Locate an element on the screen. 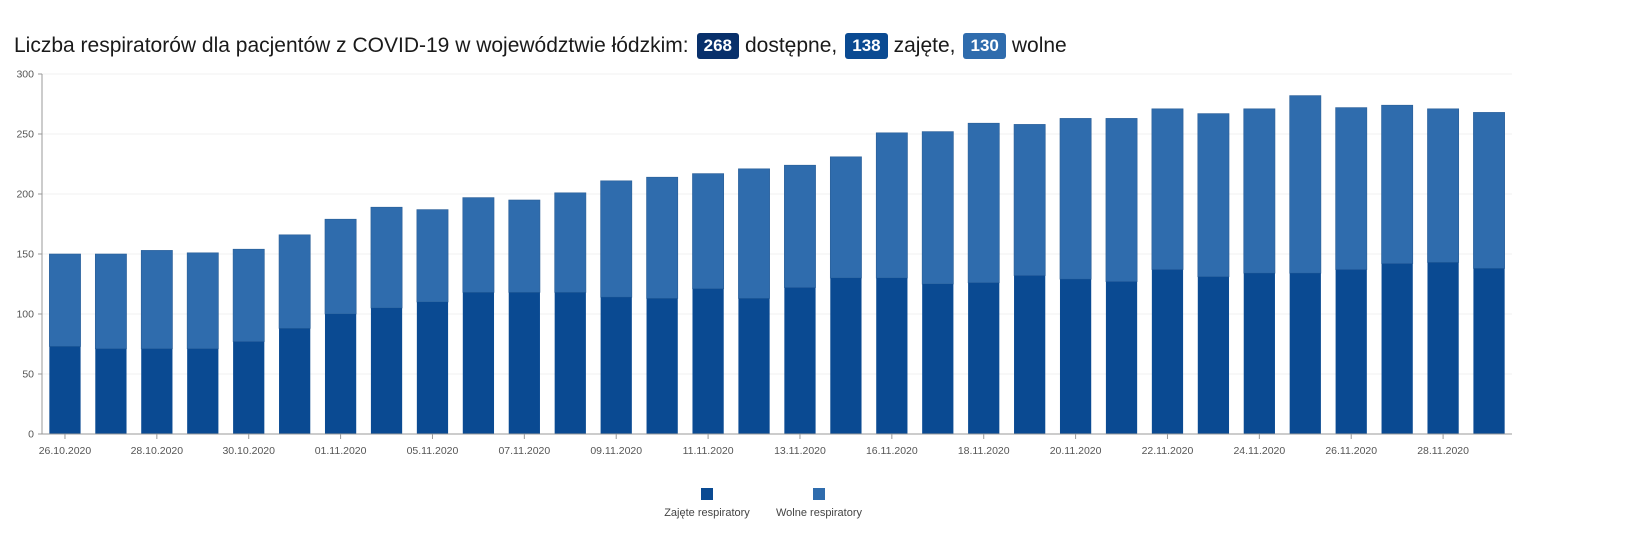 The height and width of the screenshot is (560, 1626). x-tick-label: 09.11.2020 is located at coordinates (616, 451).